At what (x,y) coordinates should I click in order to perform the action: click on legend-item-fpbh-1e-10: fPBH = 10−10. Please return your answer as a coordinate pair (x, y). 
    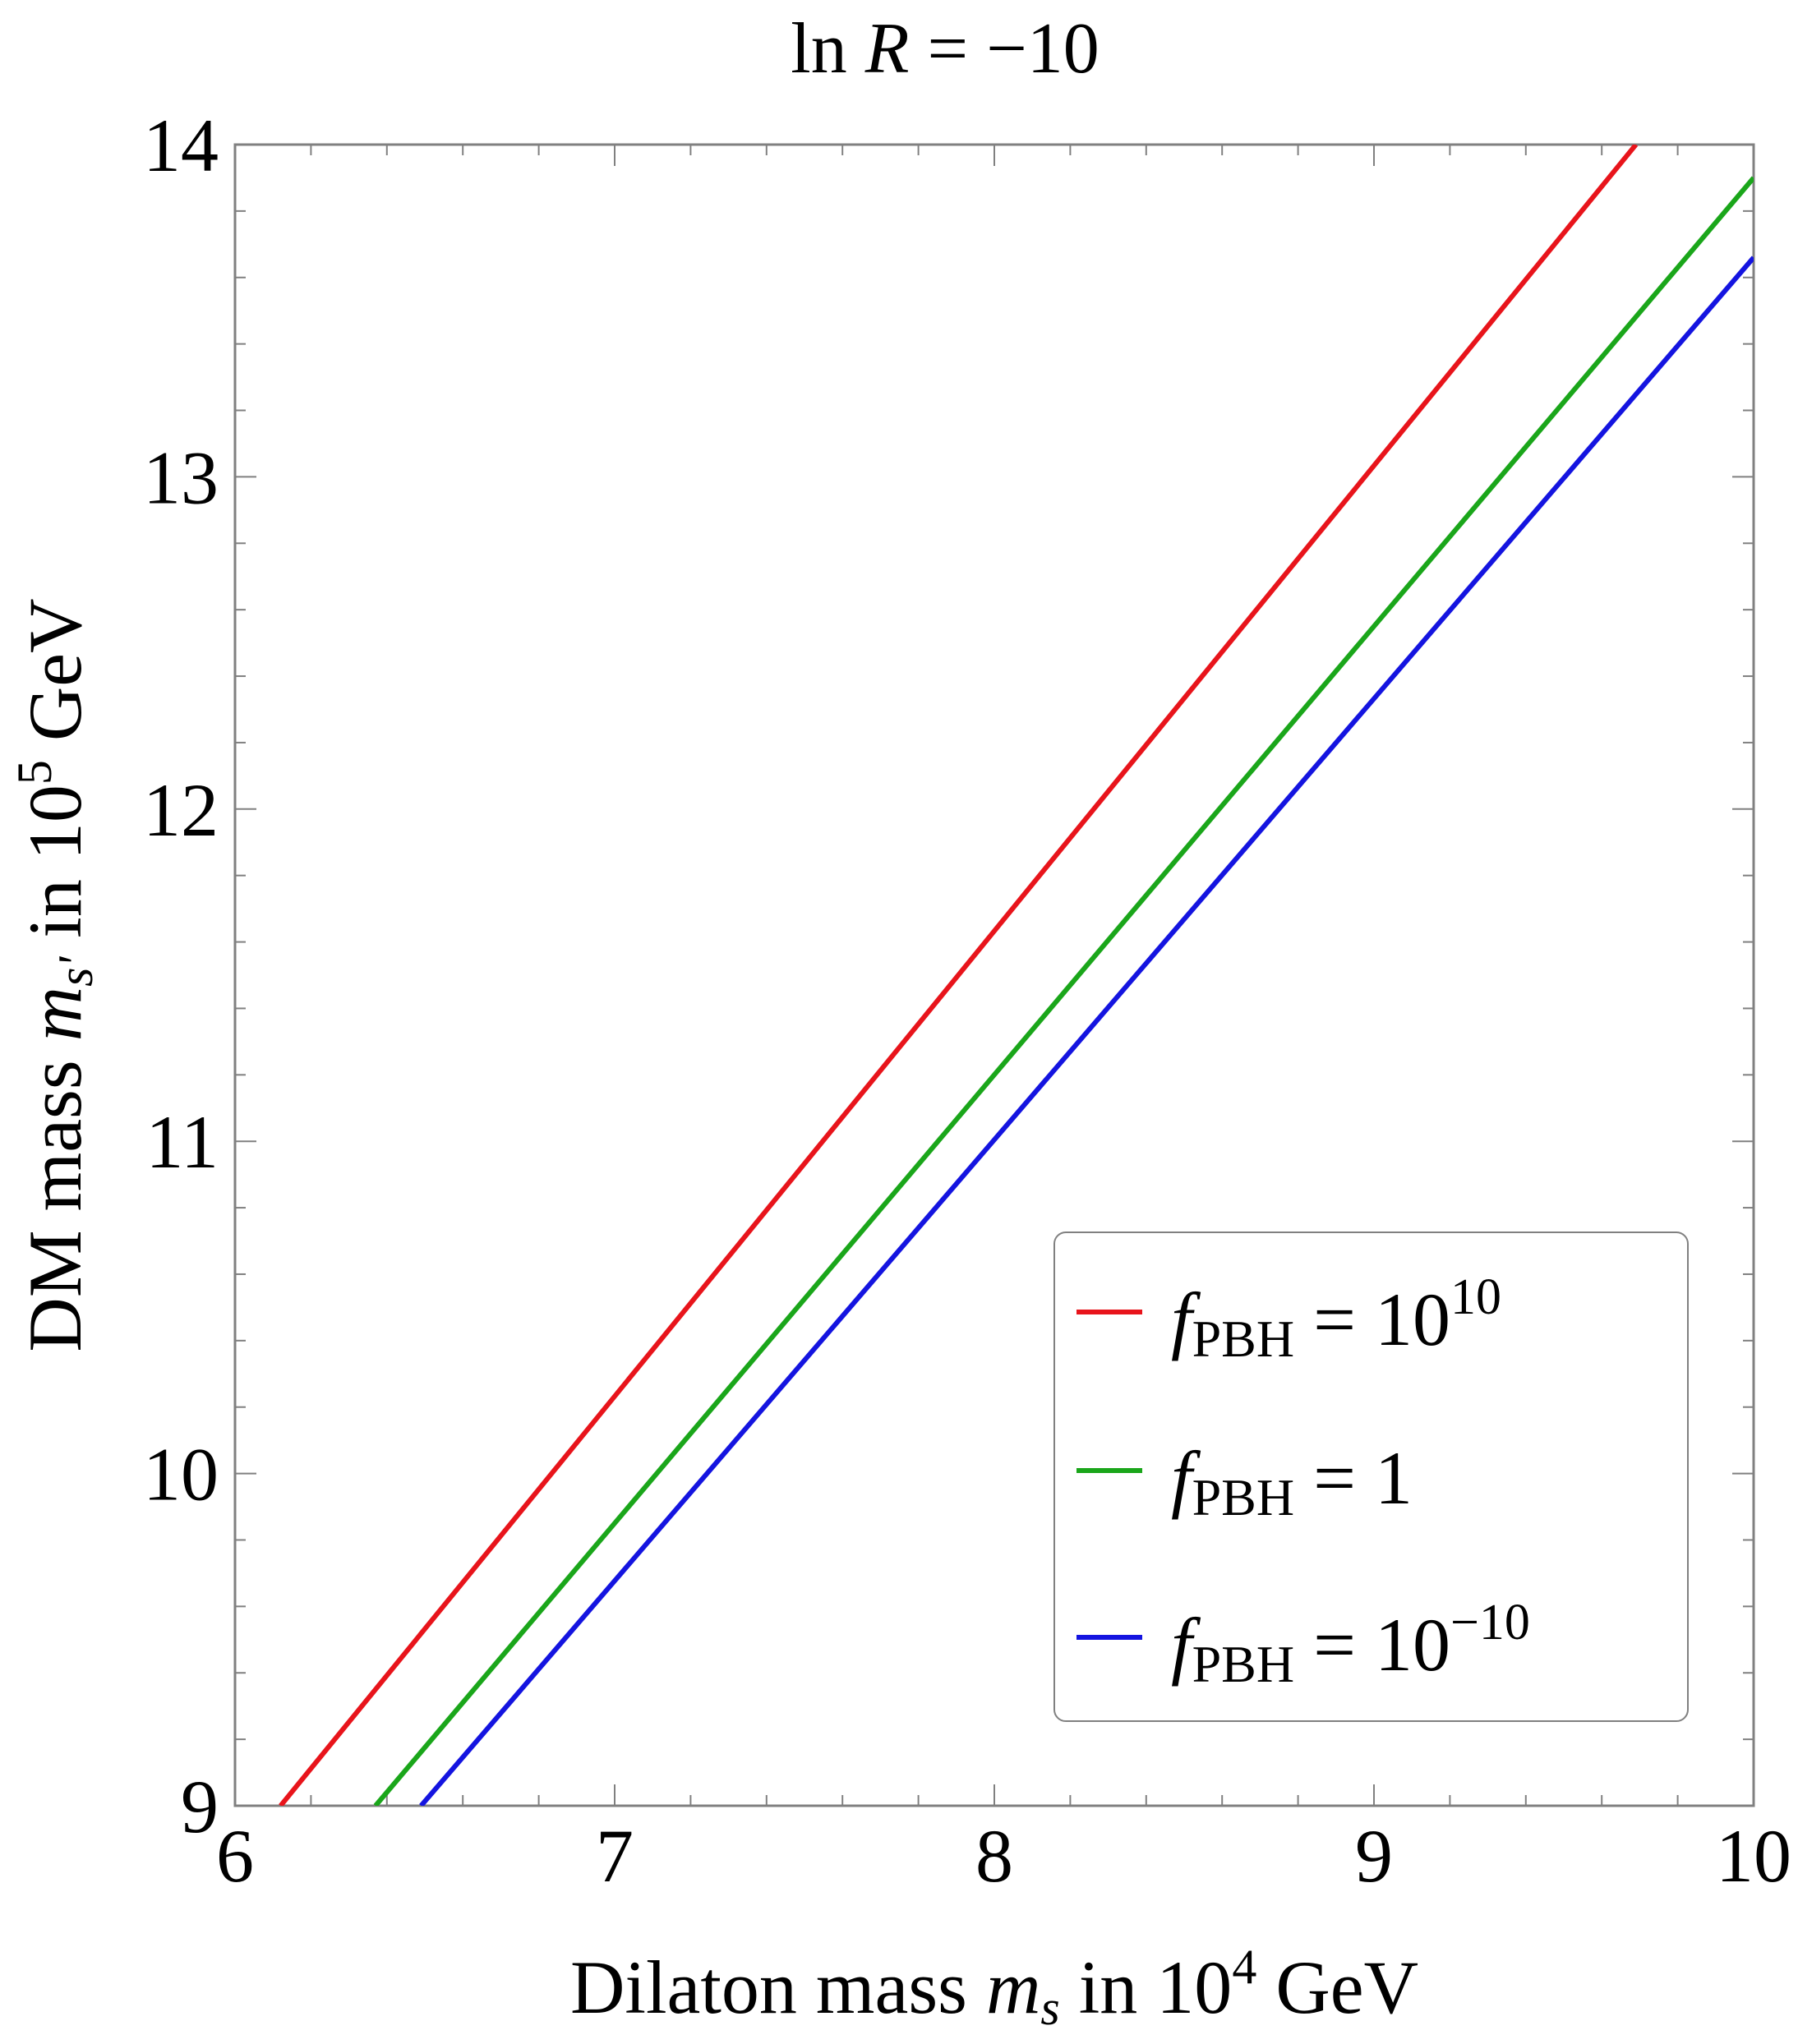
    Looking at the image, I should click on (1303, 1644).